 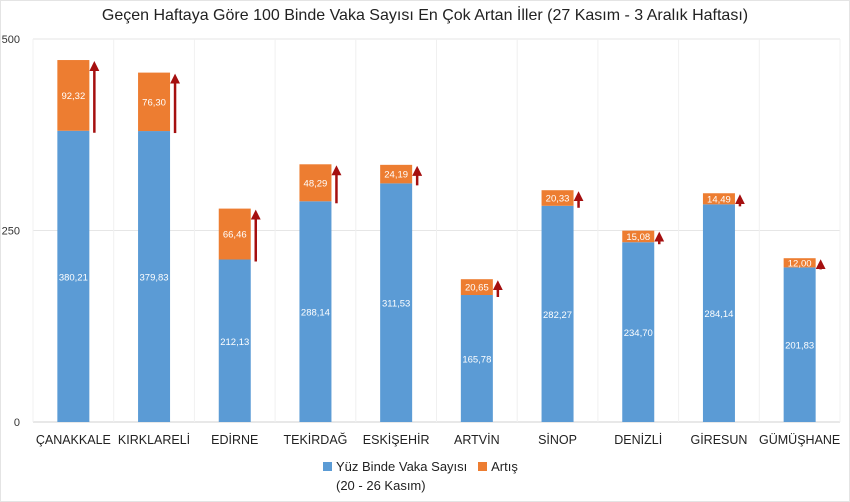 I want to click on data-label-increase: 76,30, so click(x=154, y=102).